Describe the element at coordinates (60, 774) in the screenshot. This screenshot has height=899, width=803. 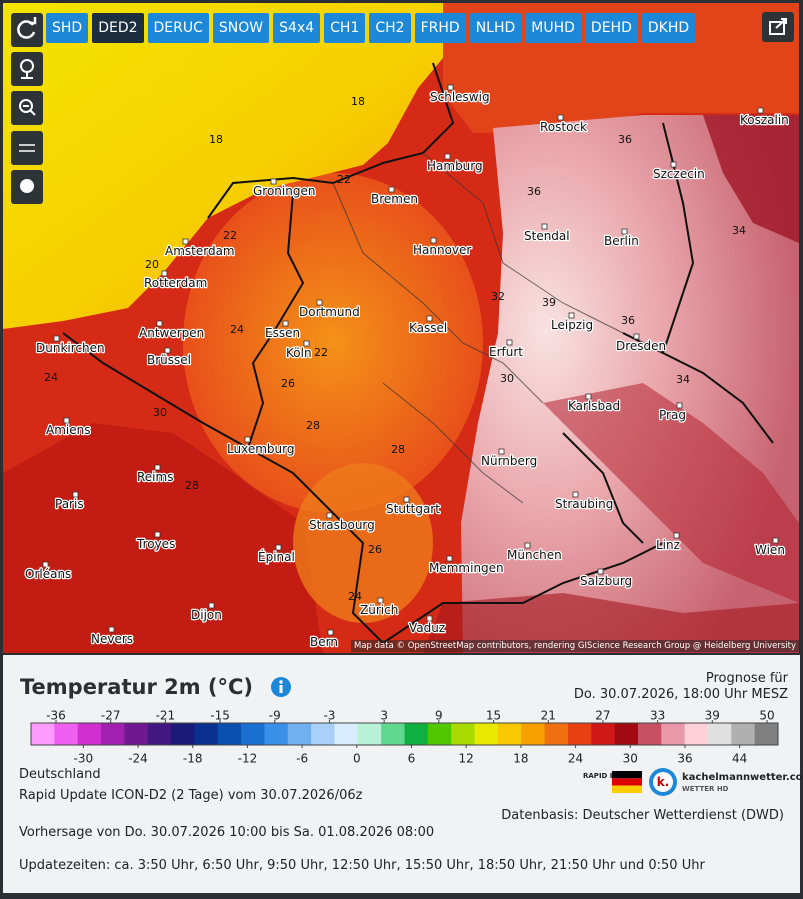
I see `region: Deutschland` at that location.